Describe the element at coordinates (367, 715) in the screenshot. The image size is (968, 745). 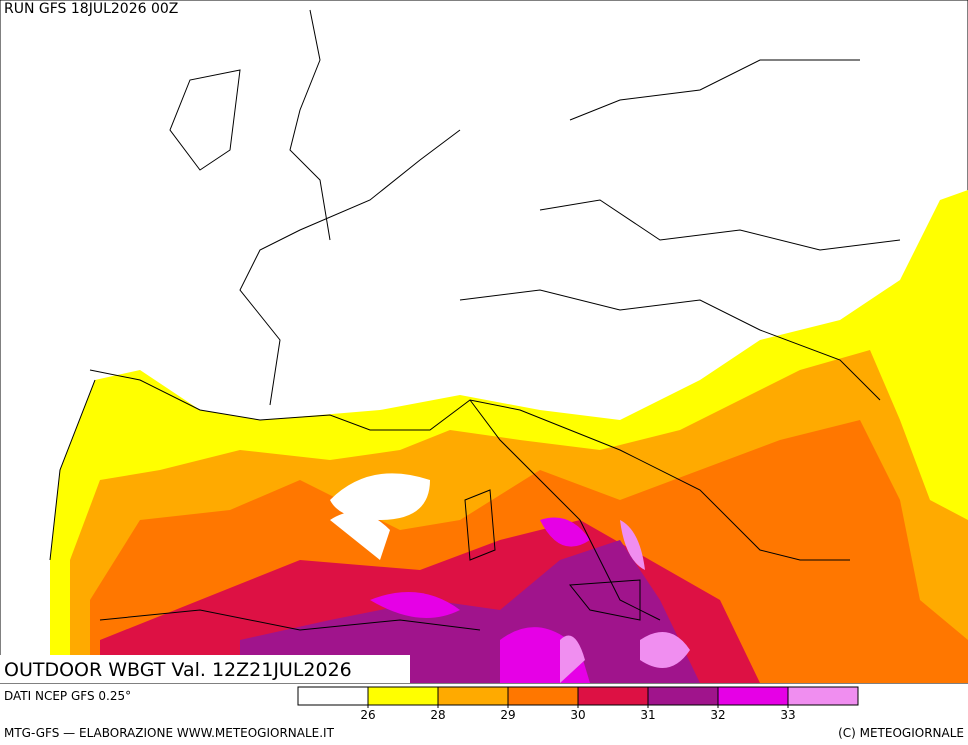
I see `level-label: 26` at that location.